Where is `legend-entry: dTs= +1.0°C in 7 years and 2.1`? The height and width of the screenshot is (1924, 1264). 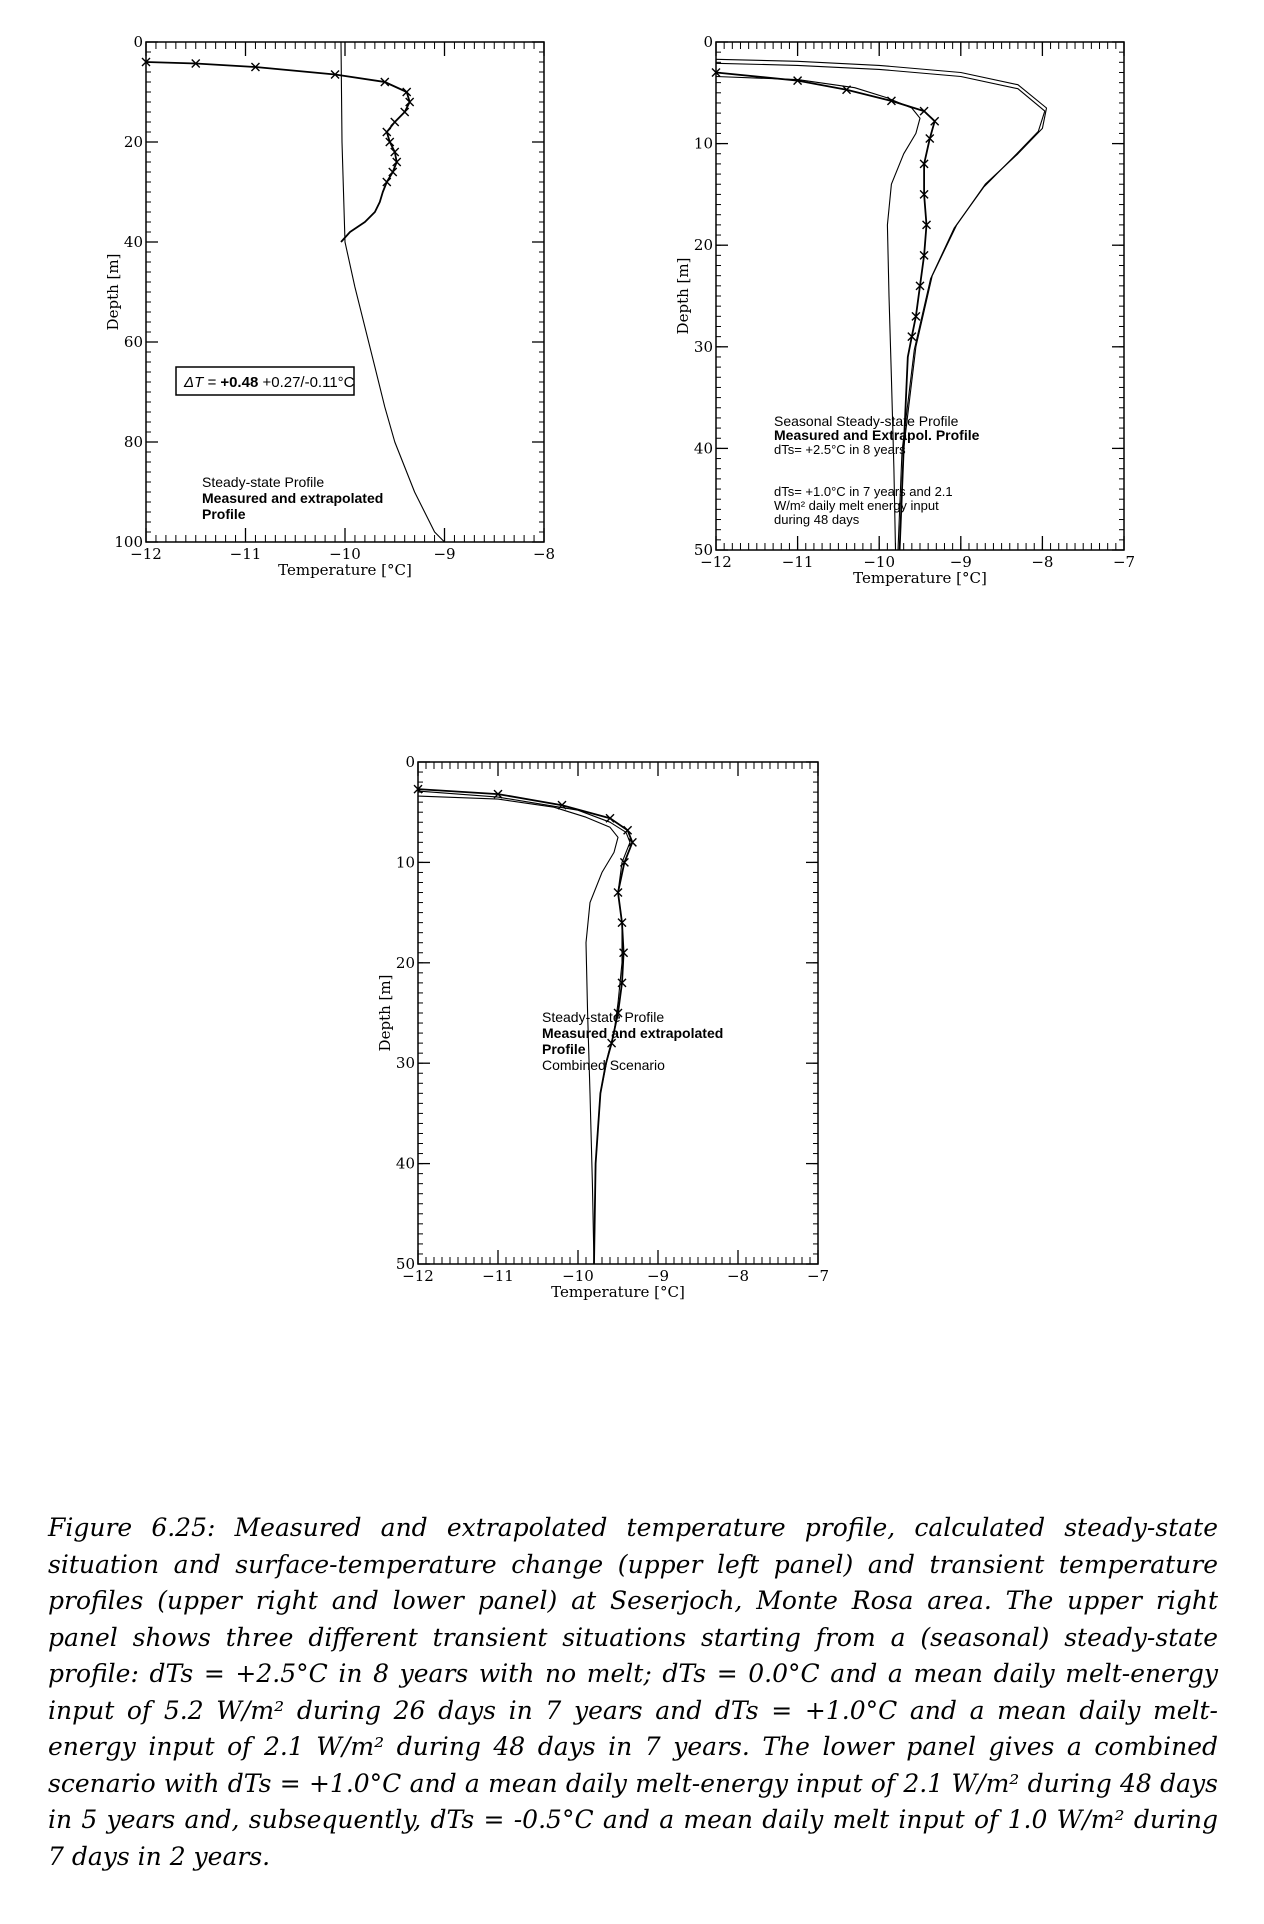
legend-entry: dTs= +1.0°C in 7 years and 2.1 is located at coordinates (863, 491).